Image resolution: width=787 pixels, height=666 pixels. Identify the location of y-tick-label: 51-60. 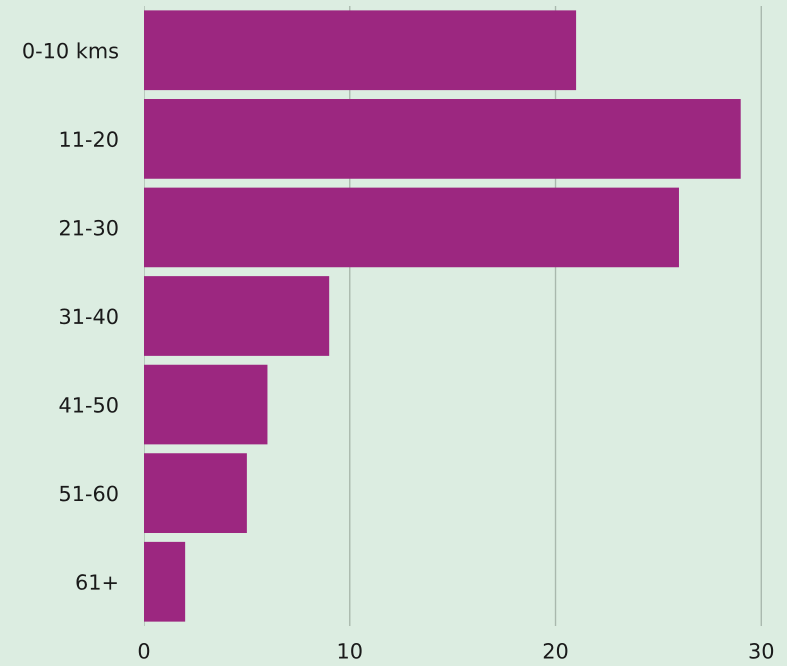
(89, 494).